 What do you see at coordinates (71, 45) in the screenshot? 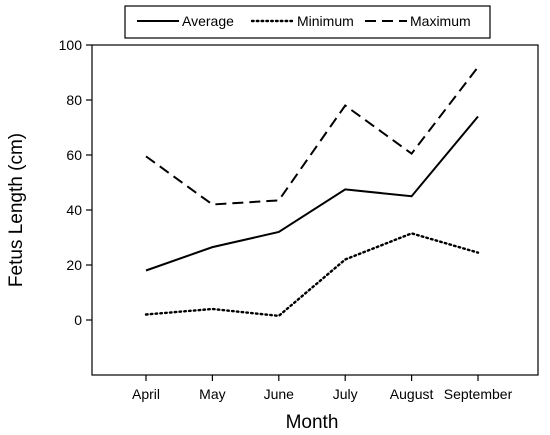
I see `y-tick-label: 100` at bounding box center [71, 45].